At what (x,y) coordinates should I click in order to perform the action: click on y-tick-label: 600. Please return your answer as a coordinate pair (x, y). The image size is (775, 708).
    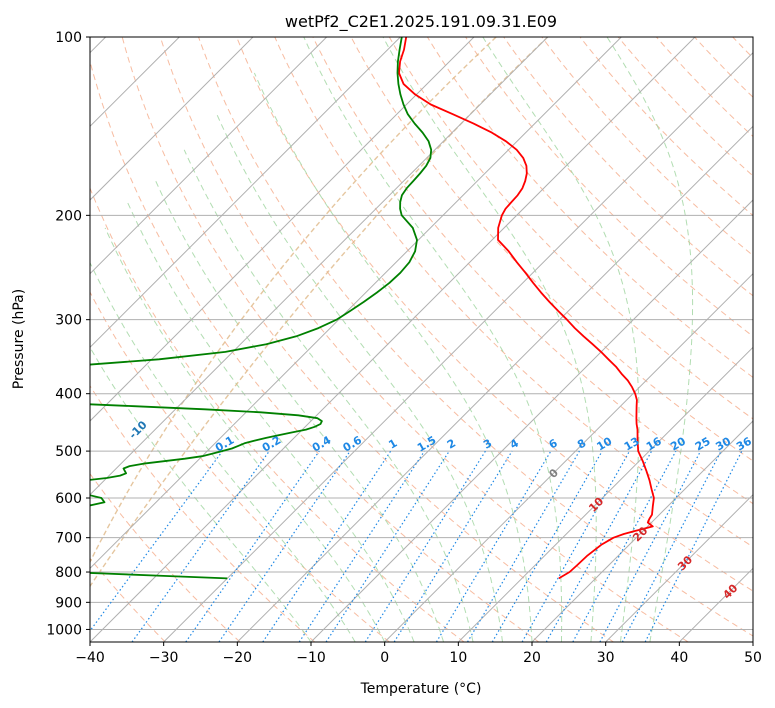
    Looking at the image, I should click on (68, 499).